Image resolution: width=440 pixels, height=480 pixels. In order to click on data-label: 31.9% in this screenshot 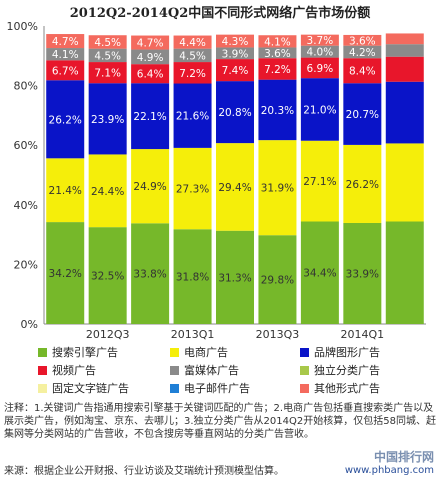, I will do `click(277, 189)`.